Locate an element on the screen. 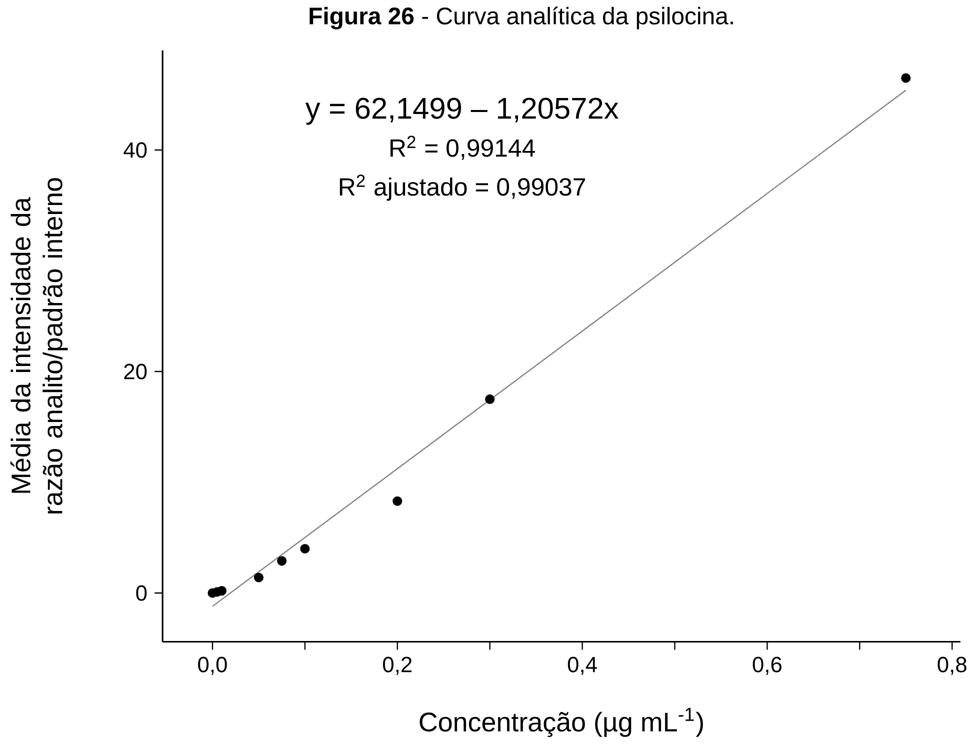 Image resolution: width=974 pixels, height=747 pixels. chart-title: Figura 26 - Curva analítica da psilocina. is located at coordinates (521, 18).